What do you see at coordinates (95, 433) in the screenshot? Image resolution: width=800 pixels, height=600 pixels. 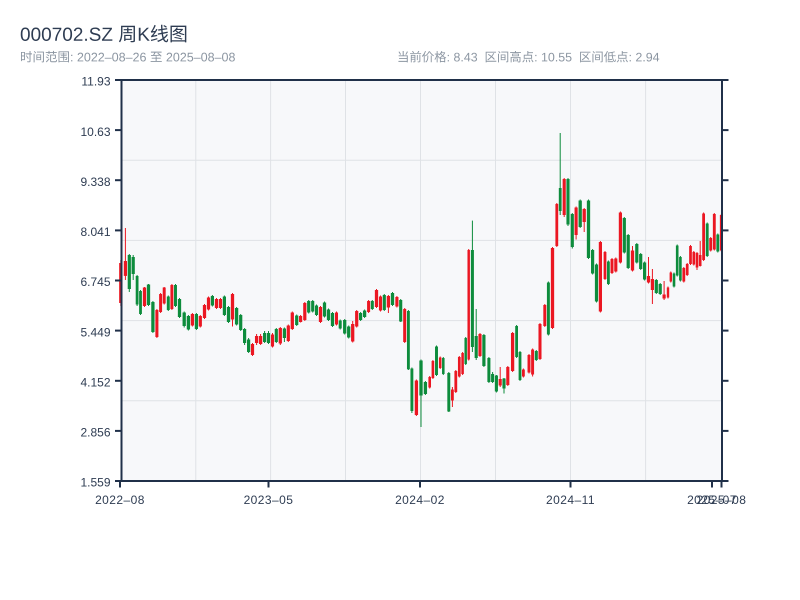 I see `svg-text: 2.856` at bounding box center [95, 433].